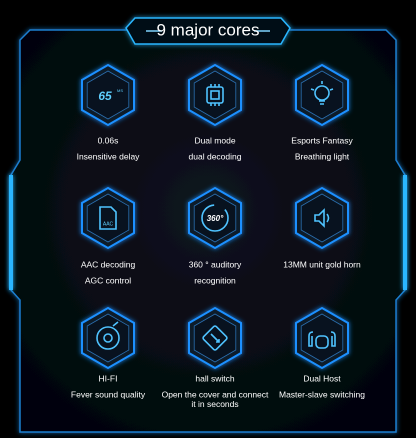  Describe the element at coordinates (108, 378) in the screenshot. I see `feature-label: HI-FI` at that location.